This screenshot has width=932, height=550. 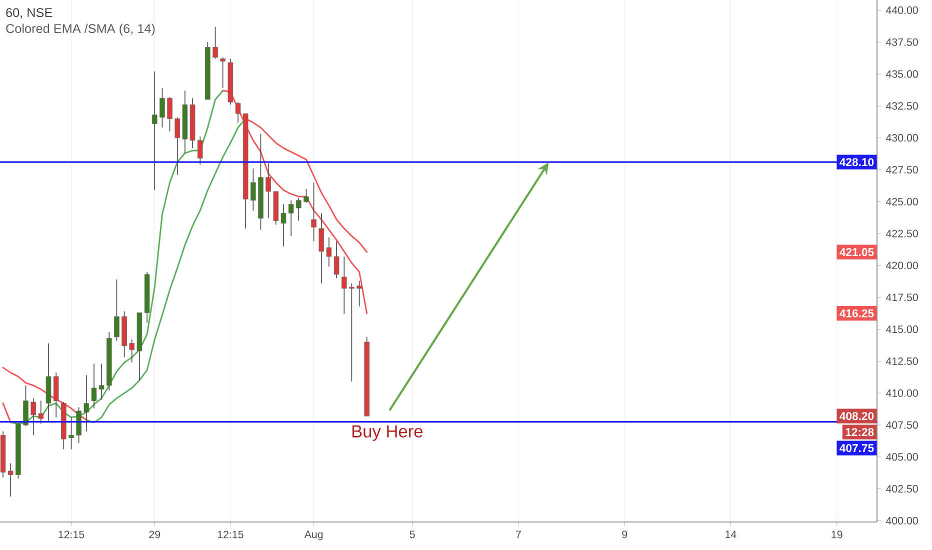 I want to click on x-tick-label: 19, so click(x=837, y=534).